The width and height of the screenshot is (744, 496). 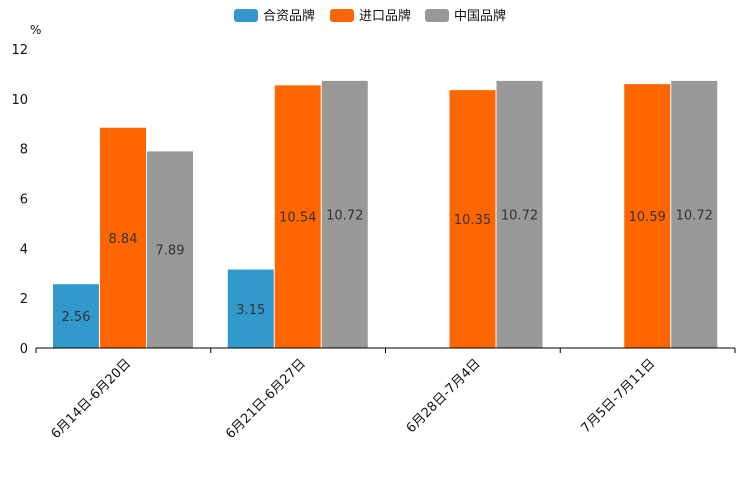 I want to click on legend: 合资品牌 进口品牌 中国品牌, so click(x=370, y=16).